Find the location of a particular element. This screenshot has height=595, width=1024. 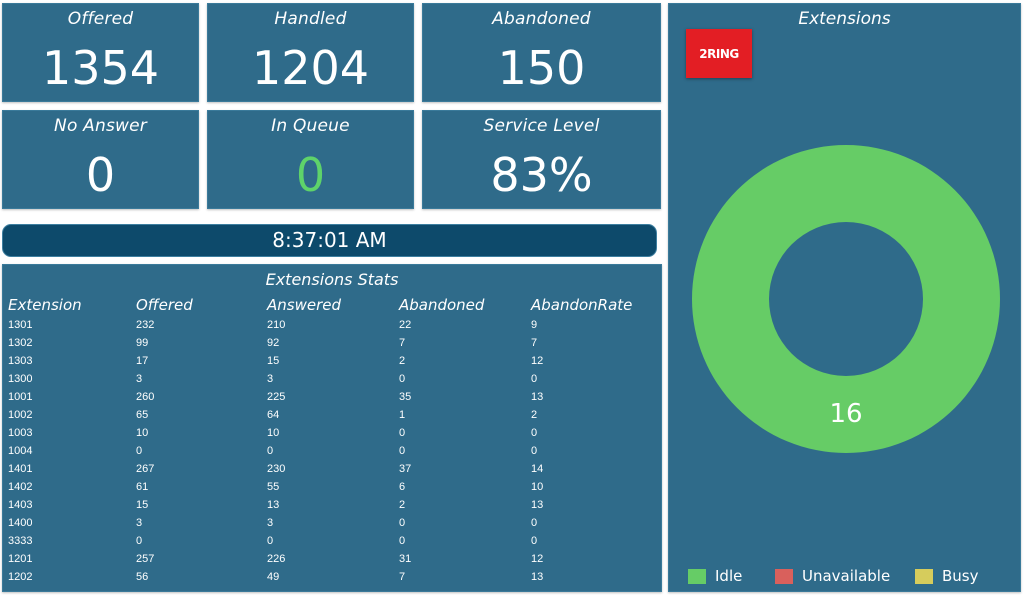

table-row: 1401 267 230 37 14 is located at coordinates (333, 469).